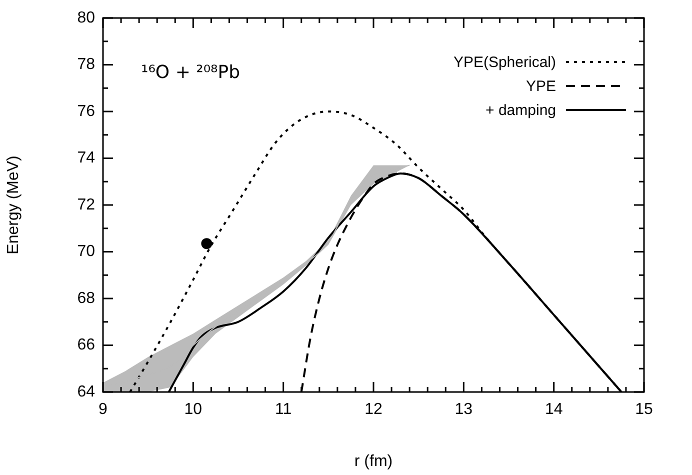 This screenshot has width=692, height=475. What do you see at coordinates (86, 205) in the screenshot?
I see `y-tick-label: 72` at bounding box center [86, 205].